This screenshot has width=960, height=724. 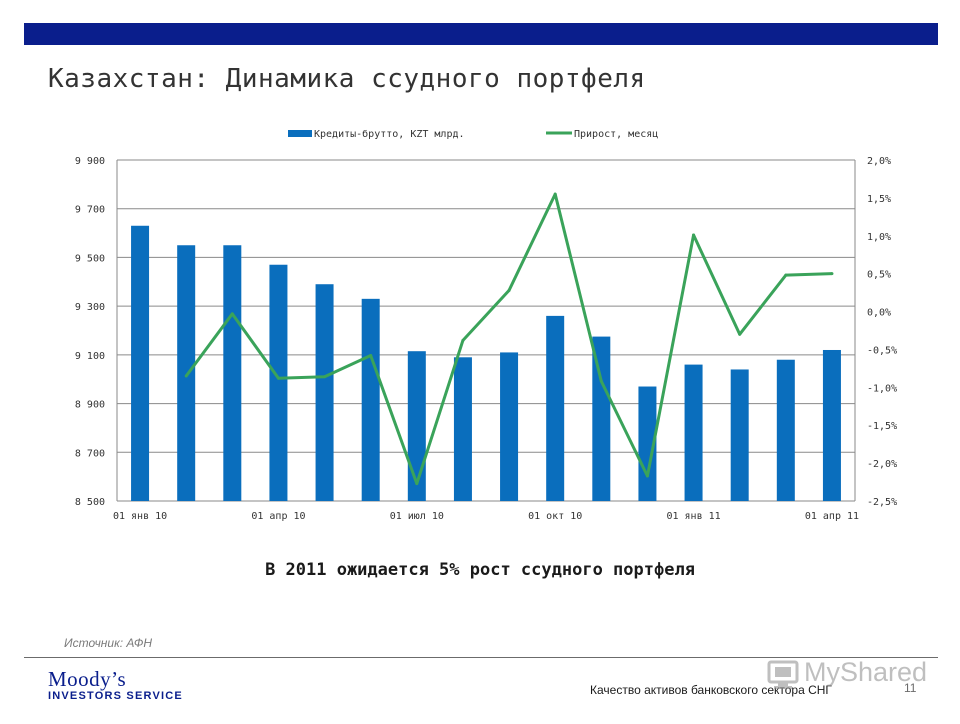 I want to click on y-right-tick-label: 1,0%, so click(x=879, y=237).